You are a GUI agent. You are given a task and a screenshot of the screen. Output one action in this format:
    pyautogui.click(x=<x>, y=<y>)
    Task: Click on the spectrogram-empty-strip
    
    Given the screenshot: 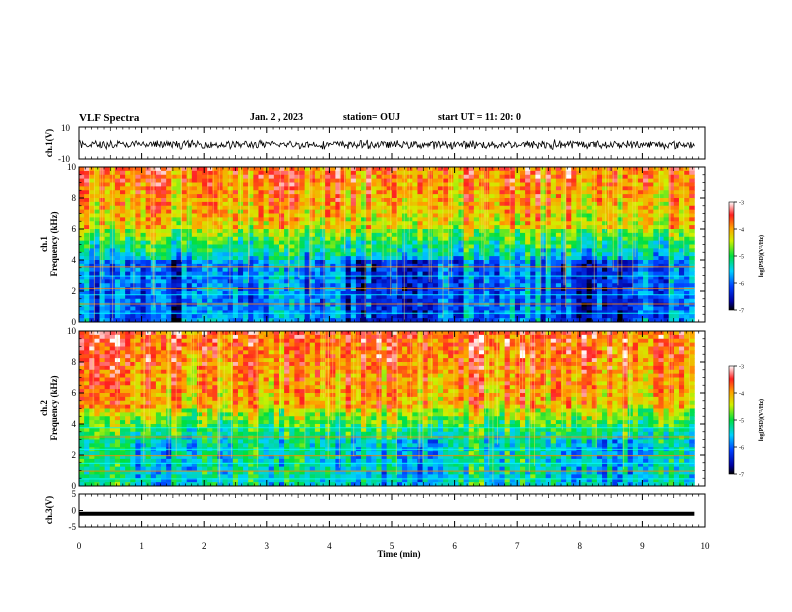 What is the action you would take?
    pyautogui.click(x=699, y=408)
    